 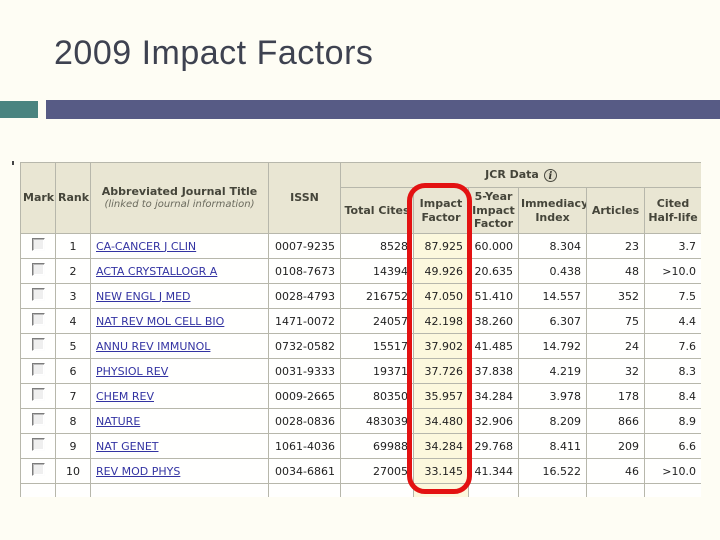 I want to click on col-header-immediacy-index: Immediacy Index, so click(x=552, y=210).